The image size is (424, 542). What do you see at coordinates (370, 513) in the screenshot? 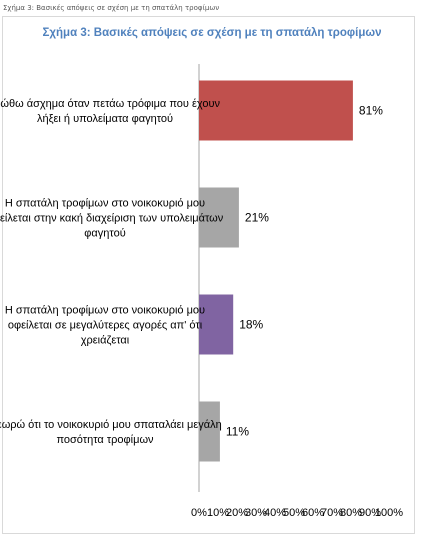
I see `x-tick-label: 90%` at bounding box center [370, 513].